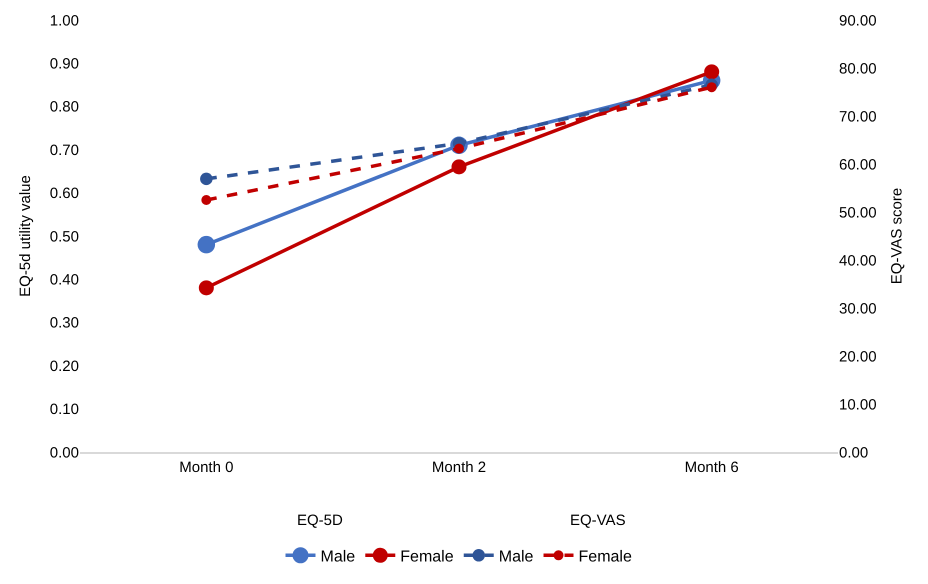 The width and height of the screenshot is (928, 584). Describe the element at coordinates (853, 453) in the screenshot. I see `y2-tick-label: 0.00` at that location.